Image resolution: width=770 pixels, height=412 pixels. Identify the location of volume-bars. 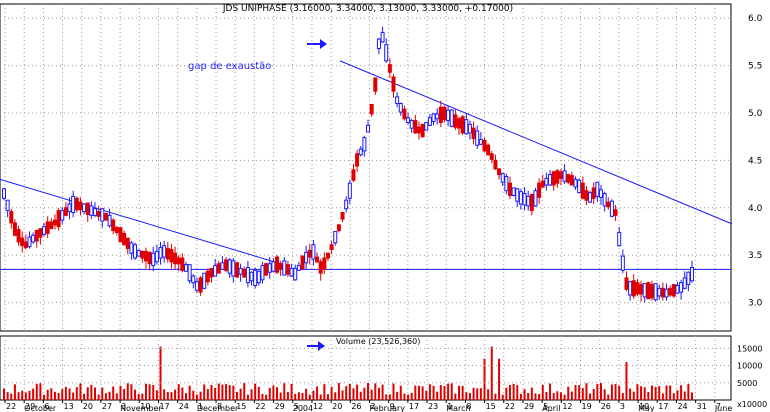
(348, 373).